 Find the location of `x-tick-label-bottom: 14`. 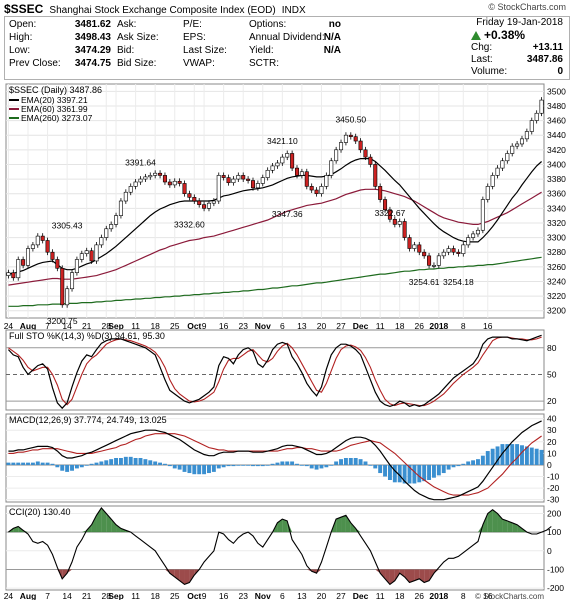

x-tick-label-bottom: 14 is located at coordinates (67, 595).